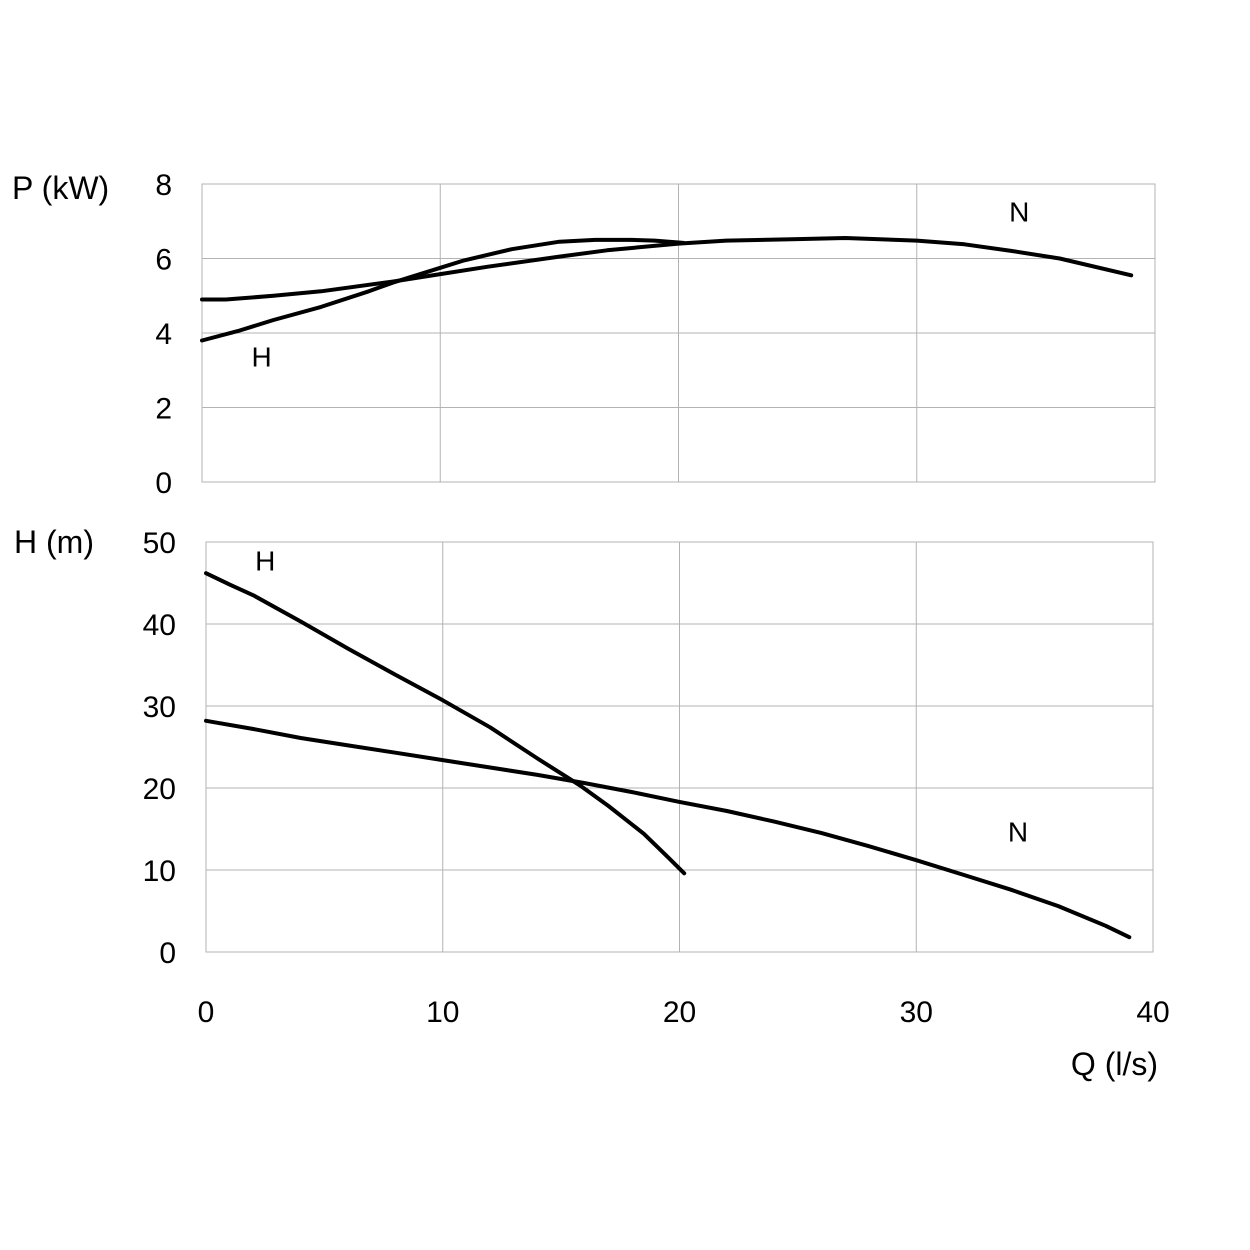 This screenshot has height=1250, width=1250. What do you see at coordinates (261, 357) in the screenshot?
I see `power-curve-label-H: H` at bounding box center [261, 357].